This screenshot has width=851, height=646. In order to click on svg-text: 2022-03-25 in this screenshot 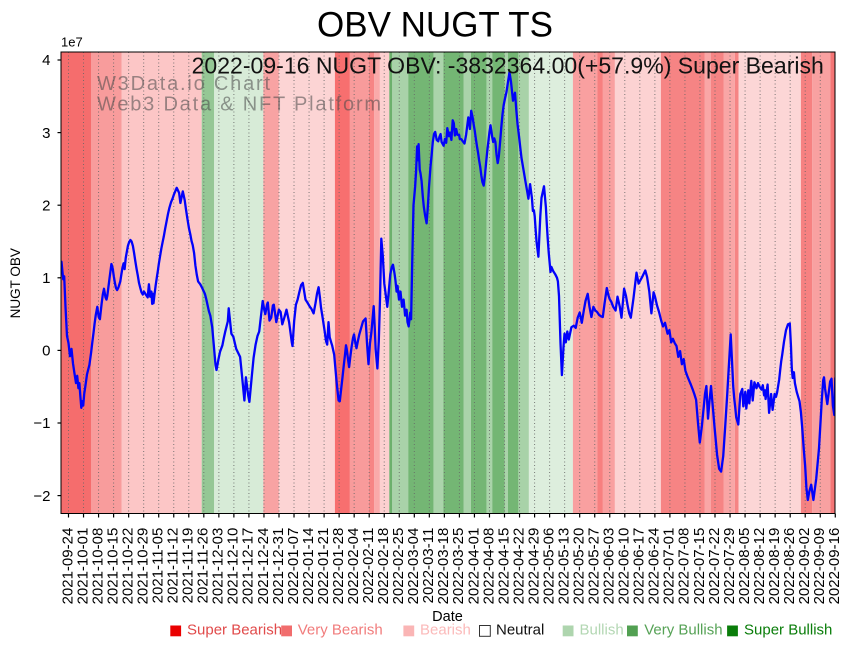, I will do `click(458, 566)`.